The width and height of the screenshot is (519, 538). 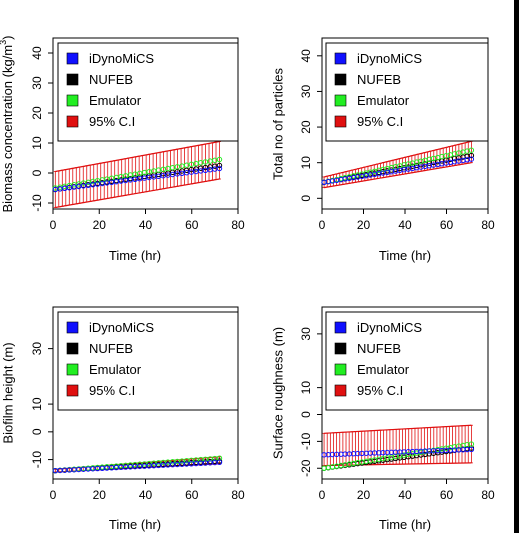 I want to click on ci-errorbars, so click(x=397, y=445).